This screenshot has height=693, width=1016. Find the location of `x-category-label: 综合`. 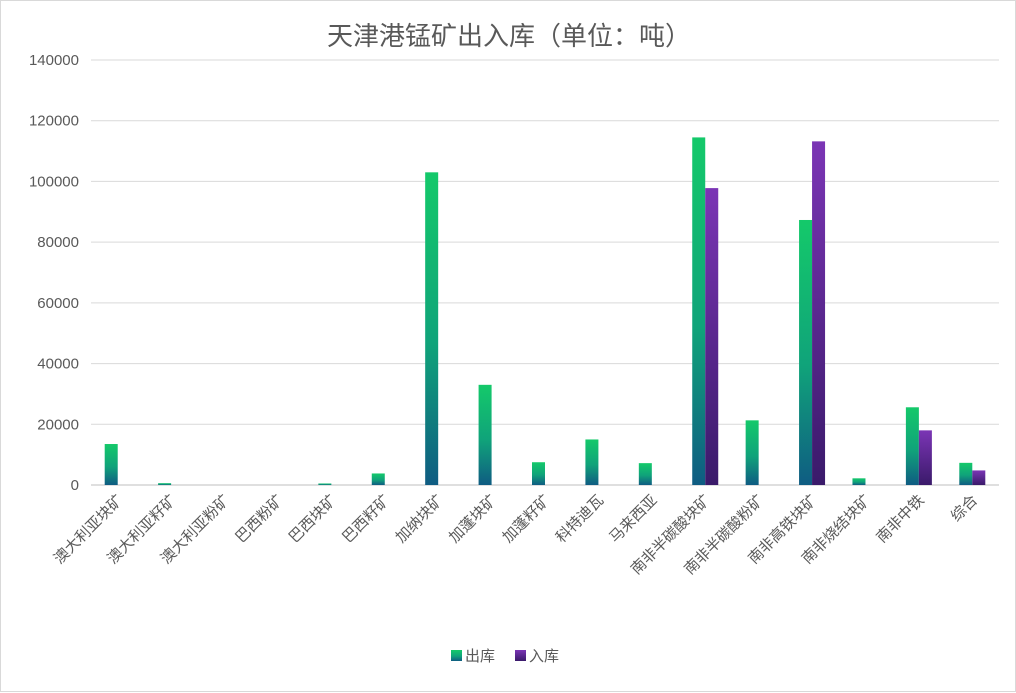

x-category-label: 综合 is located at coordinates (964, 508).